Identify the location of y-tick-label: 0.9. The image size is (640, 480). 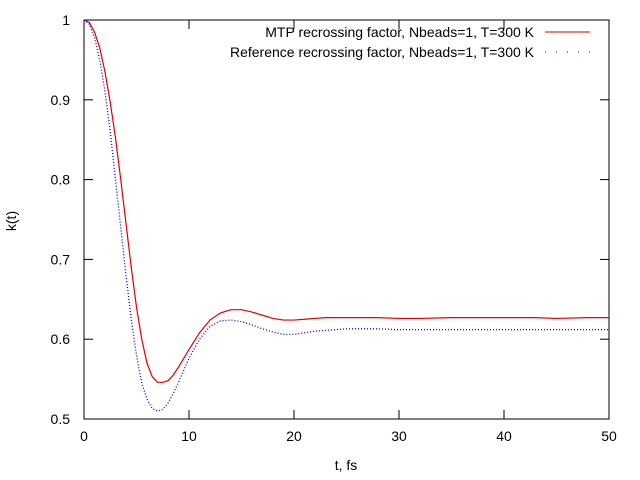
(61, 100).